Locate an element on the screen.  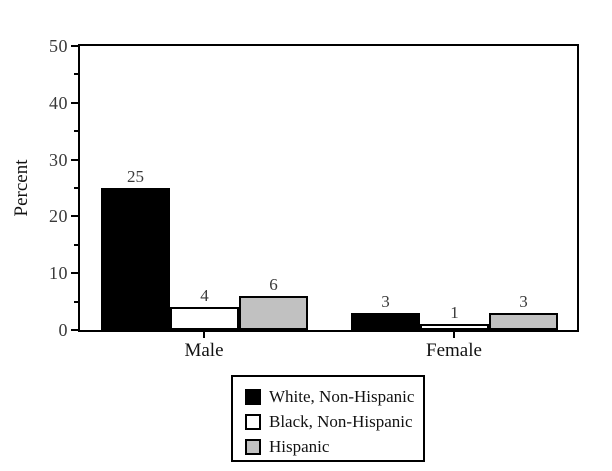
y-axis-tick-label: 30 is located at coordinates (58, 159).